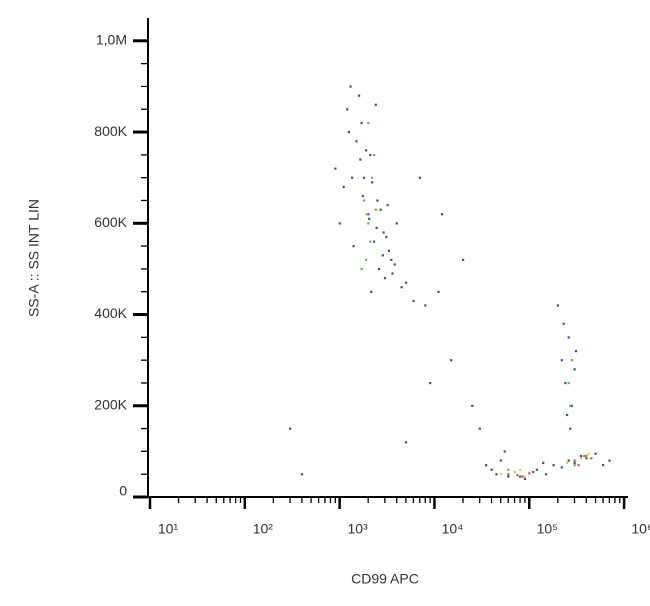  What do you see at coordinates (110, 404) in the screenshot?
I see `y-tick-label: 200K` at bounding box center [110, 404].